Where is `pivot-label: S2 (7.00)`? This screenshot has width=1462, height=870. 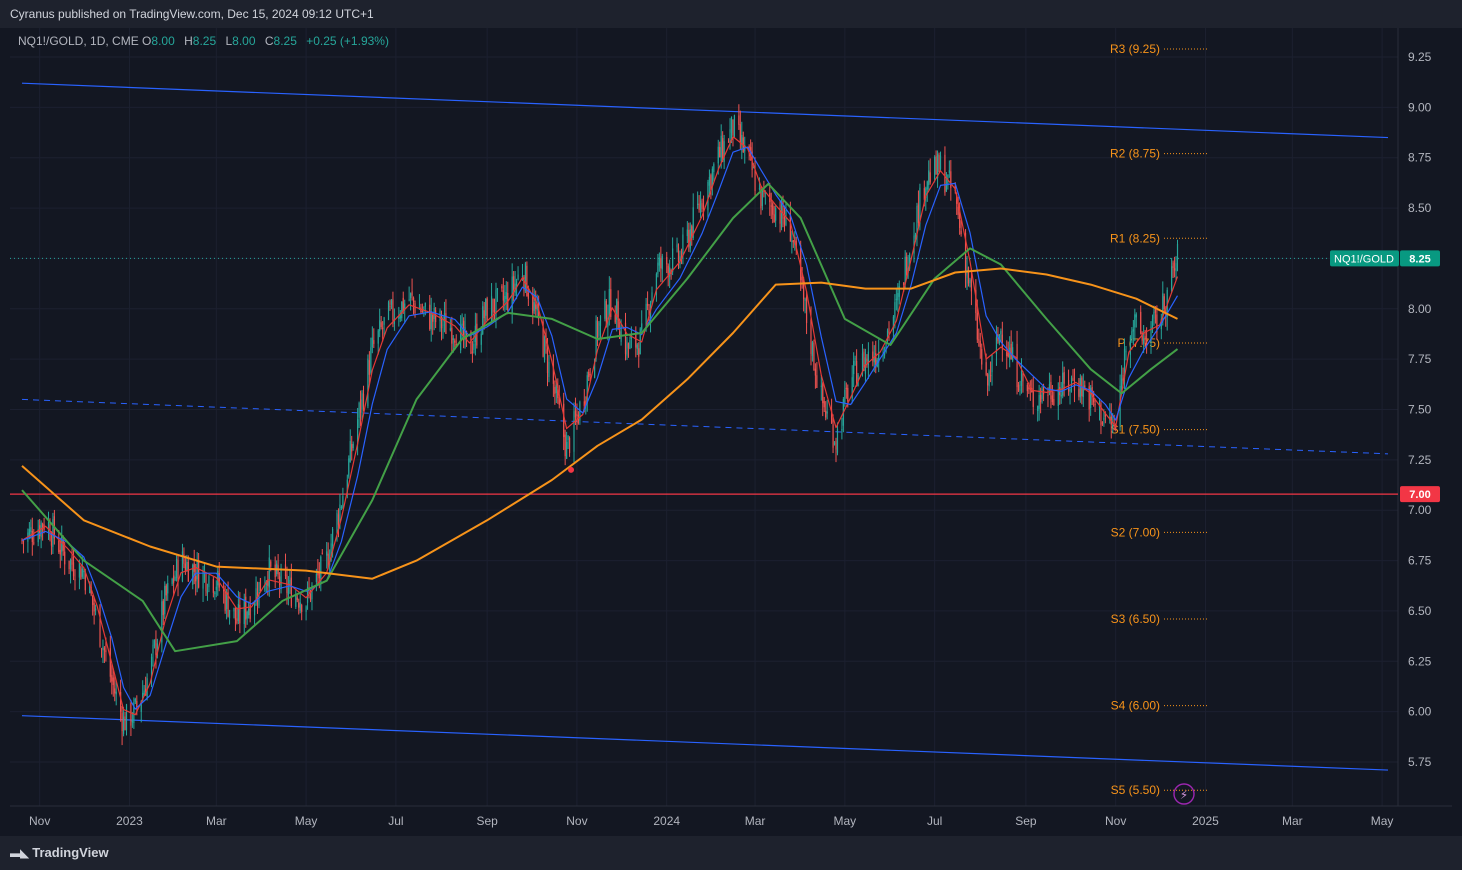
pivot-label: S2 (7.00) is located at coordinates (1135, 532).